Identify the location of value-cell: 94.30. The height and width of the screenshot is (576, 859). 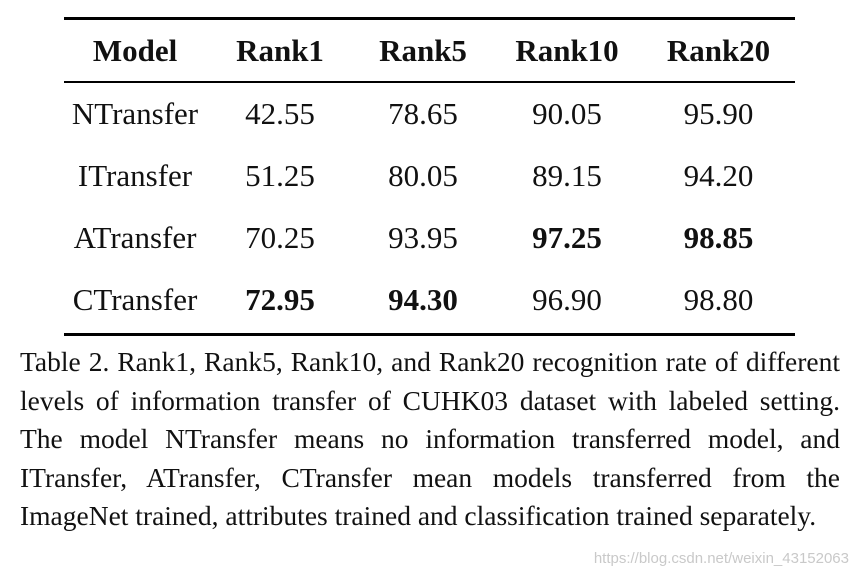
(423, 299).